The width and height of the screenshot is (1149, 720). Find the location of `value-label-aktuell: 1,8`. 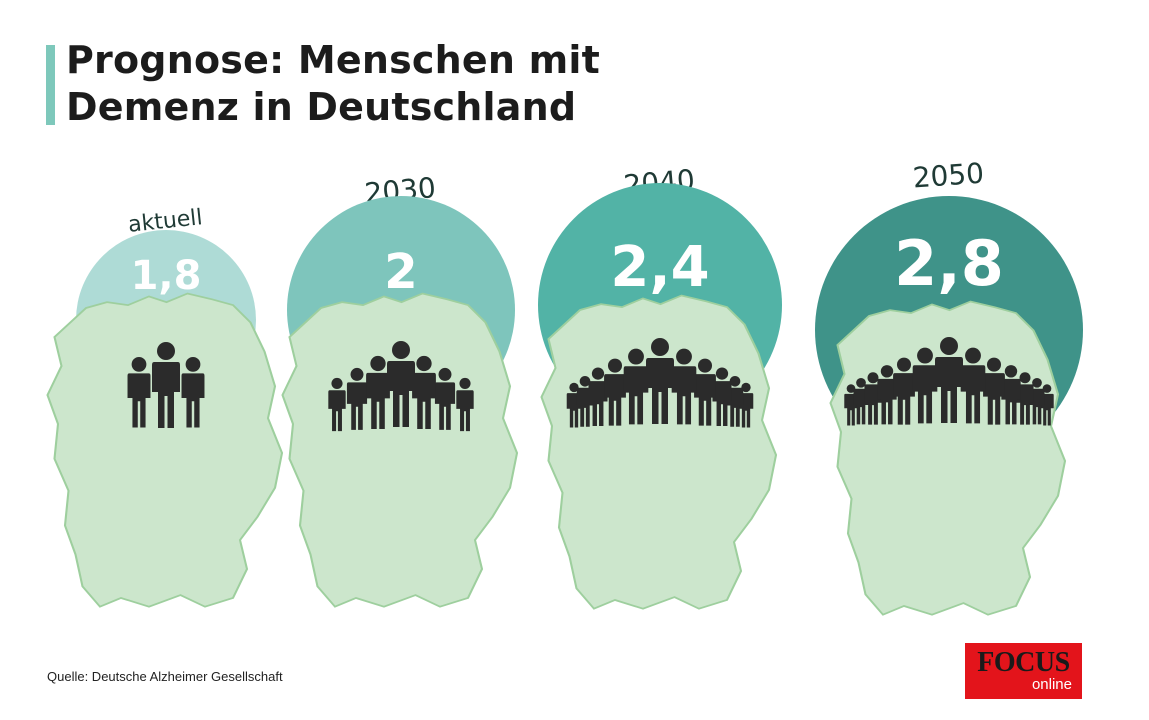

value-label-aktuell: 1,8 is located at coordinates (166, 276).